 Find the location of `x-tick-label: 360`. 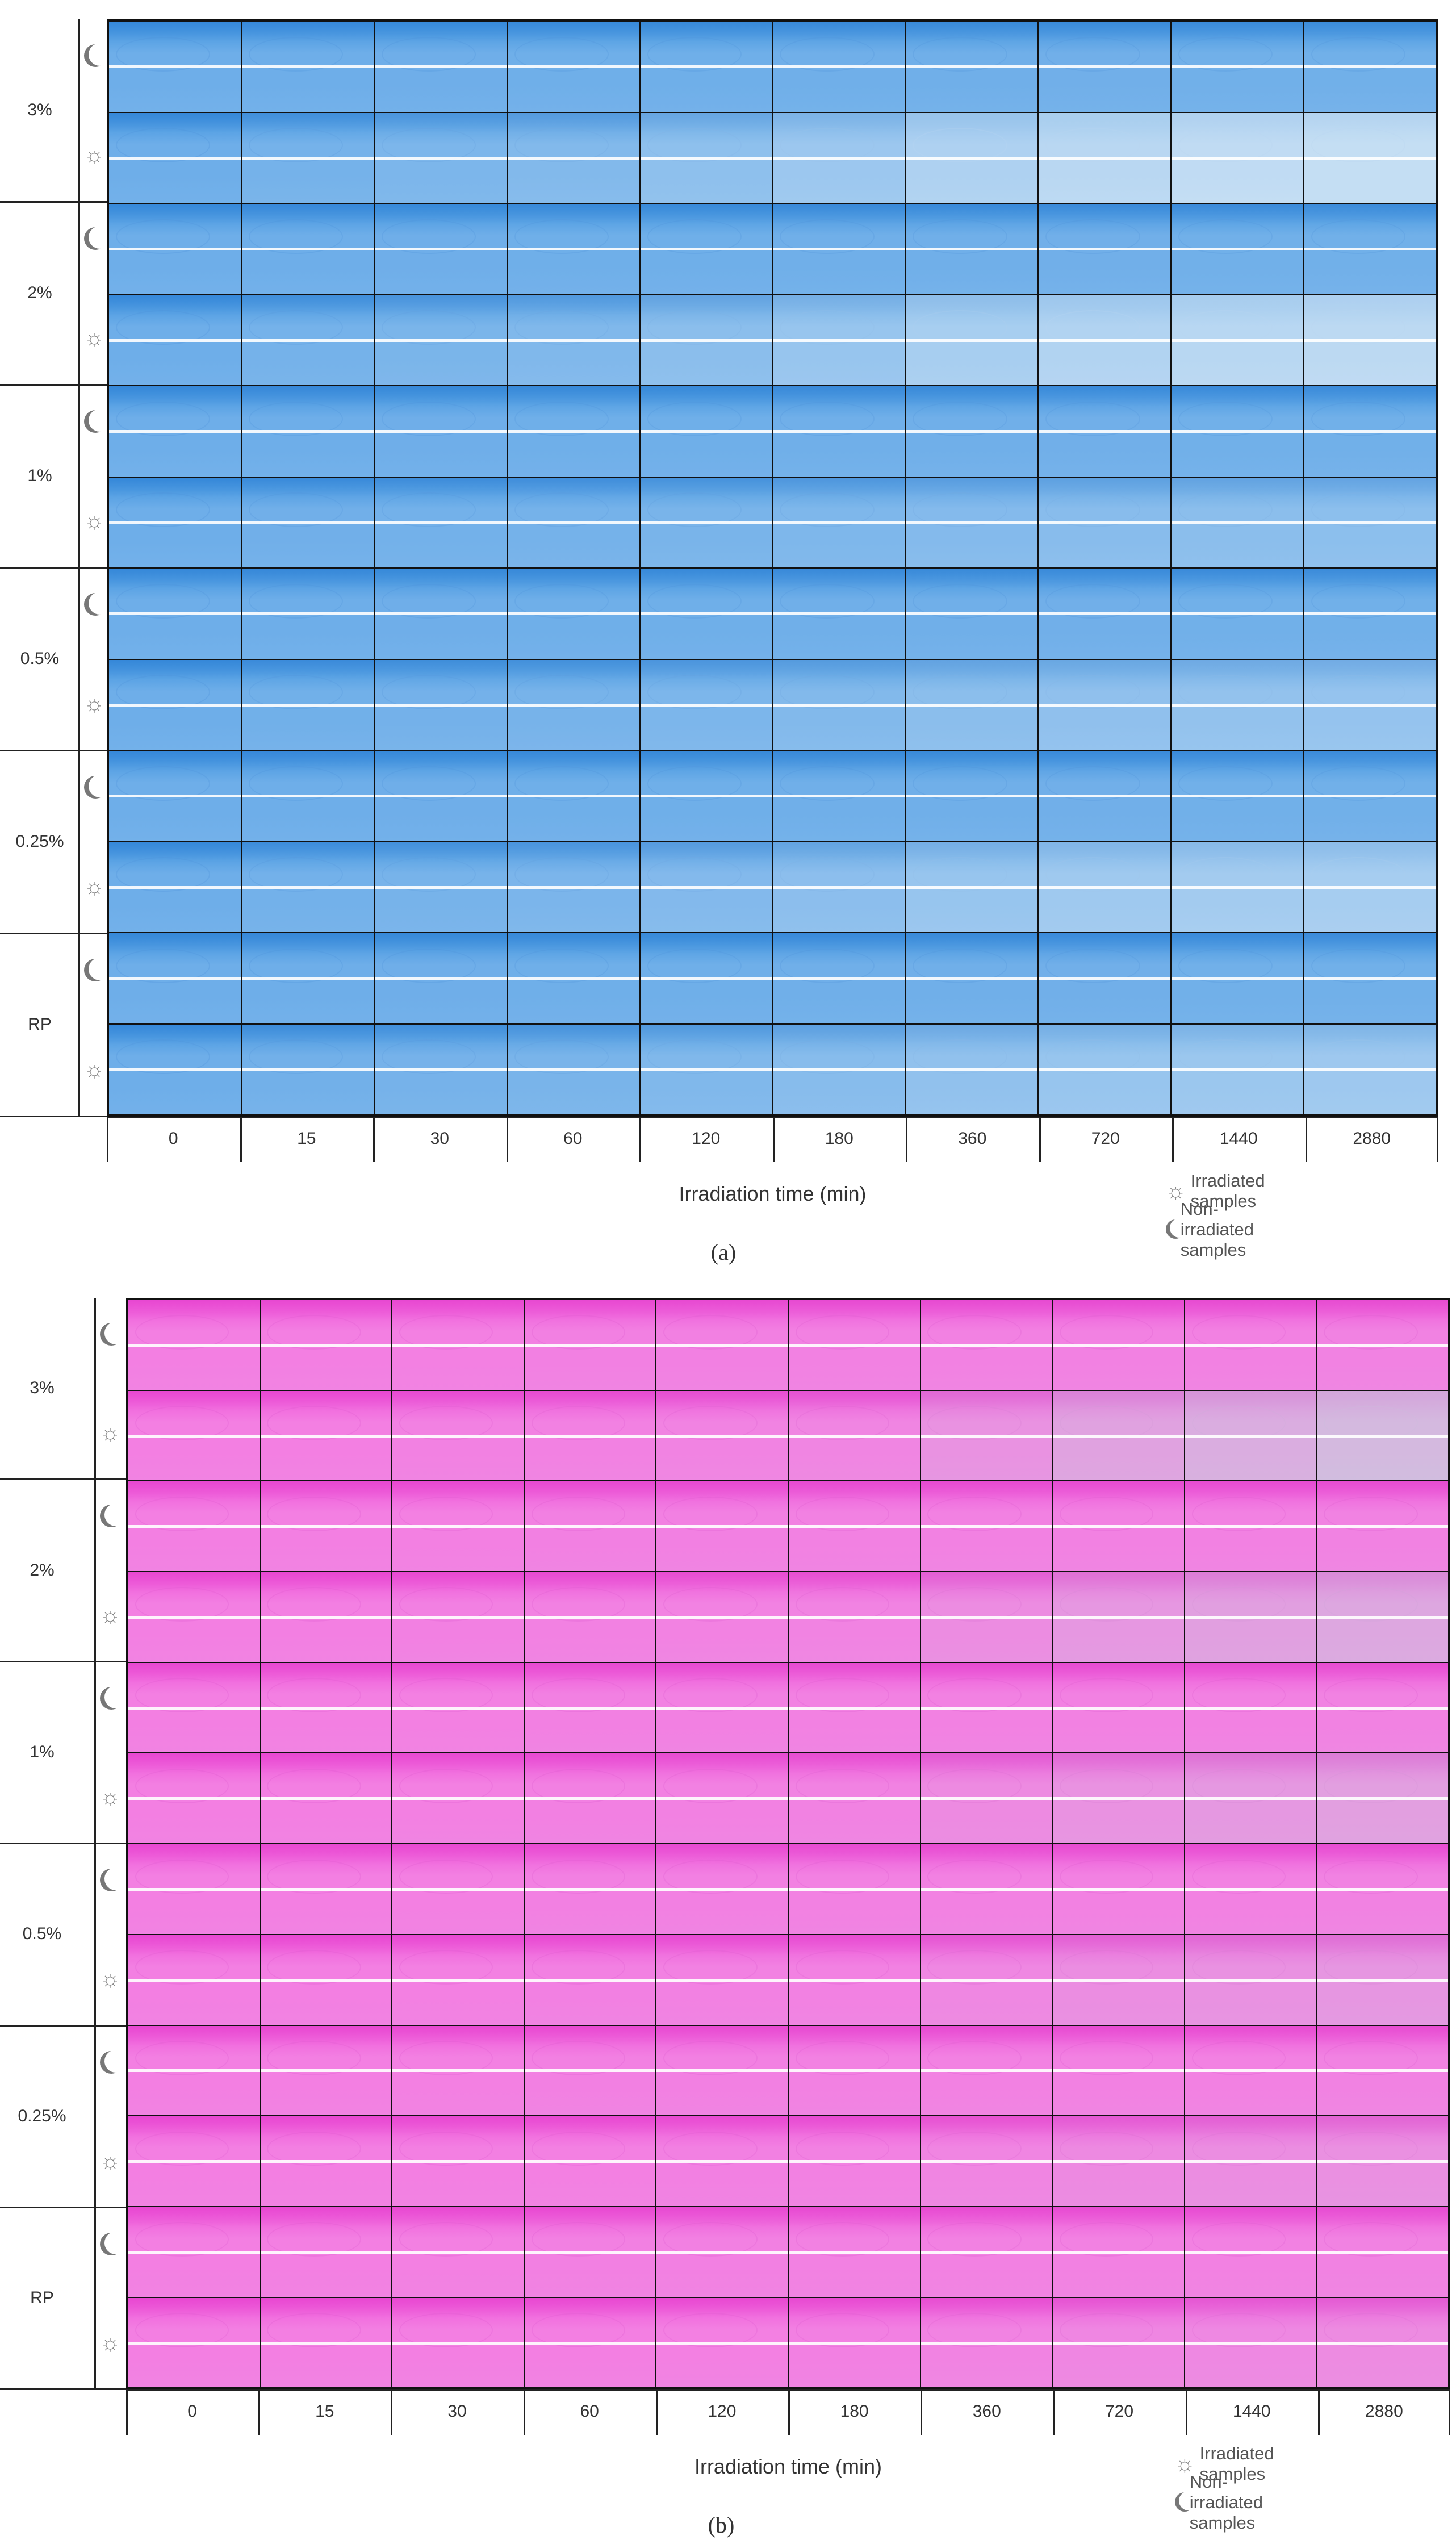

x-tick-label: 360 is located at coordinates (973, 1138).